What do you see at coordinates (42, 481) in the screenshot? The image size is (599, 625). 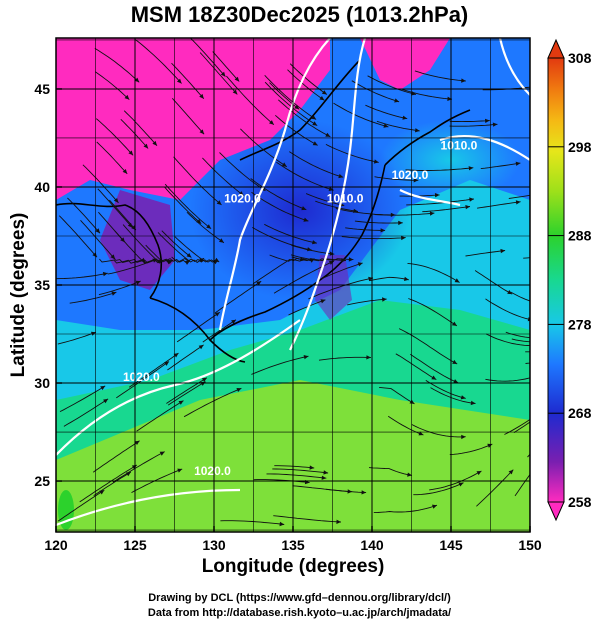 I see `y-tick-label: 25` at bounding box center [42, 481].